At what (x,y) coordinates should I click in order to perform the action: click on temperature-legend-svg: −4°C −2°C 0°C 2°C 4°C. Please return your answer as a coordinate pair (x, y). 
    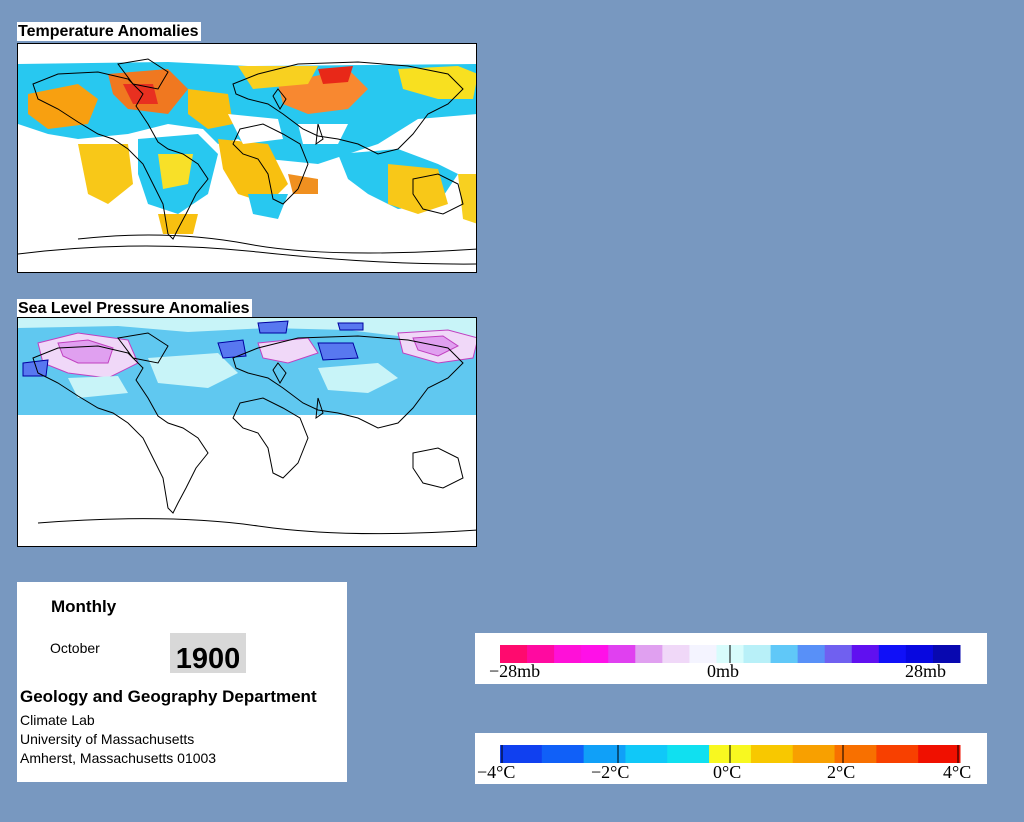
    Looking at the image, I should click on (724, 763).